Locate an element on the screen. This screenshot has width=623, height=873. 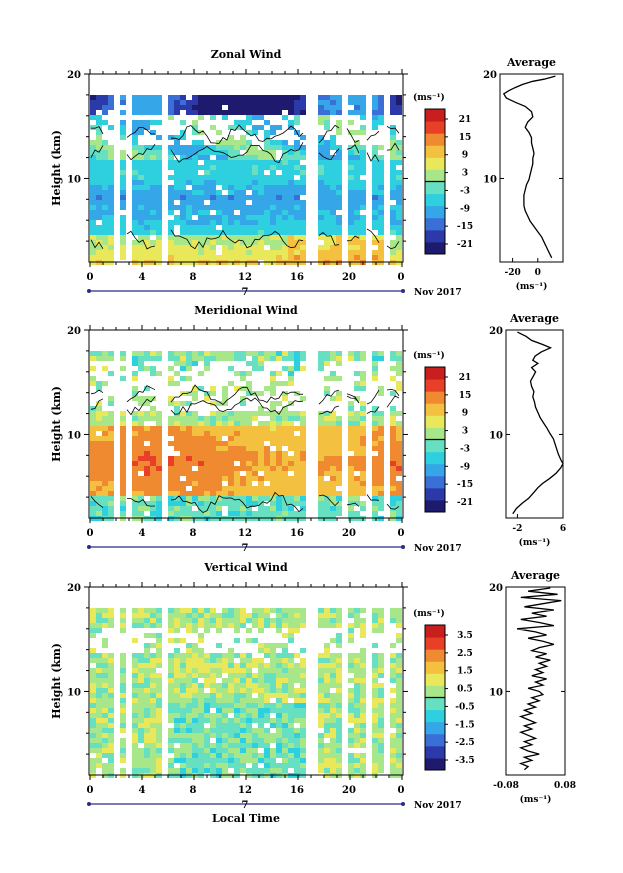
average-profile: Average 20 10 -0.08 0.08(ms⁻¹) is located at coordinates (532, 687).